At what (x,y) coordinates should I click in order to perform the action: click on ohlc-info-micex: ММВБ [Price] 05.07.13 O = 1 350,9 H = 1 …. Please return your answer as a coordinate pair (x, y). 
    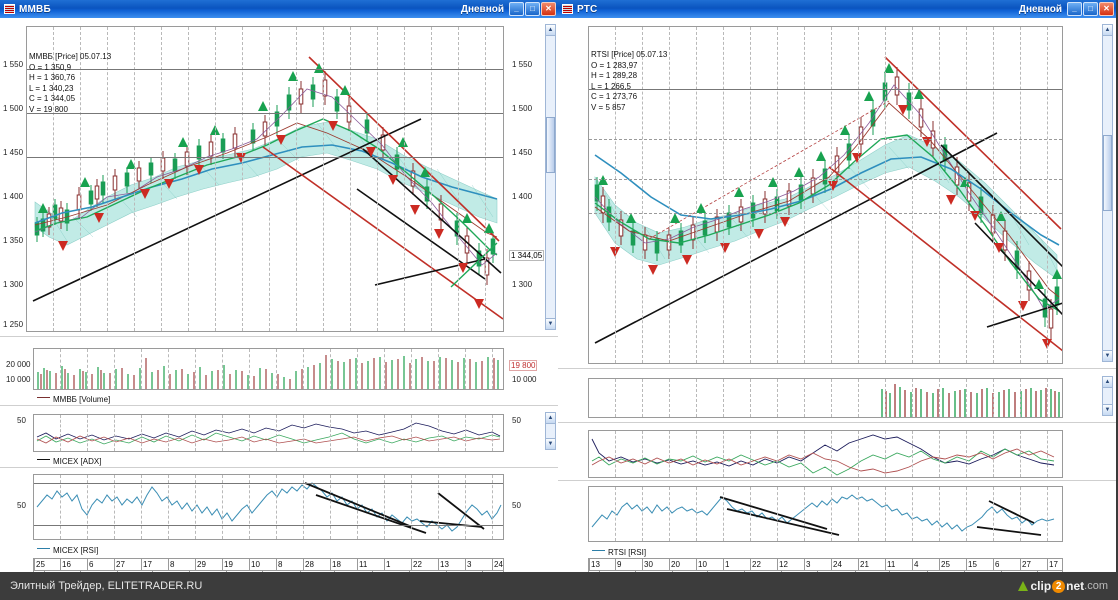
    Looking at the image, I should click on (70, 83).